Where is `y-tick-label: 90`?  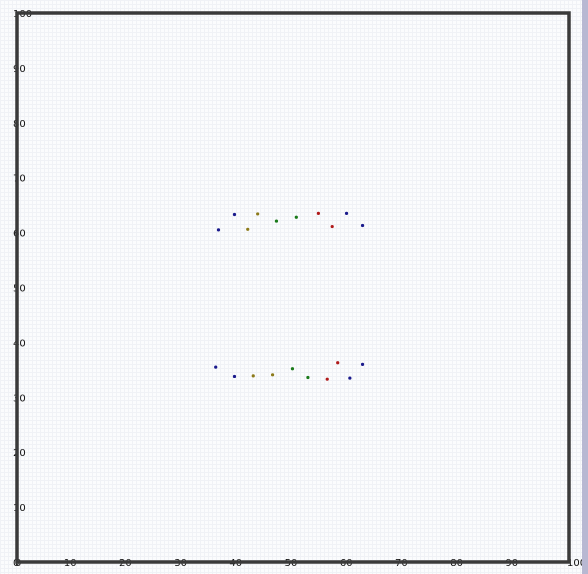 y-tick-label: 90 is located at coordinates (19, 69).